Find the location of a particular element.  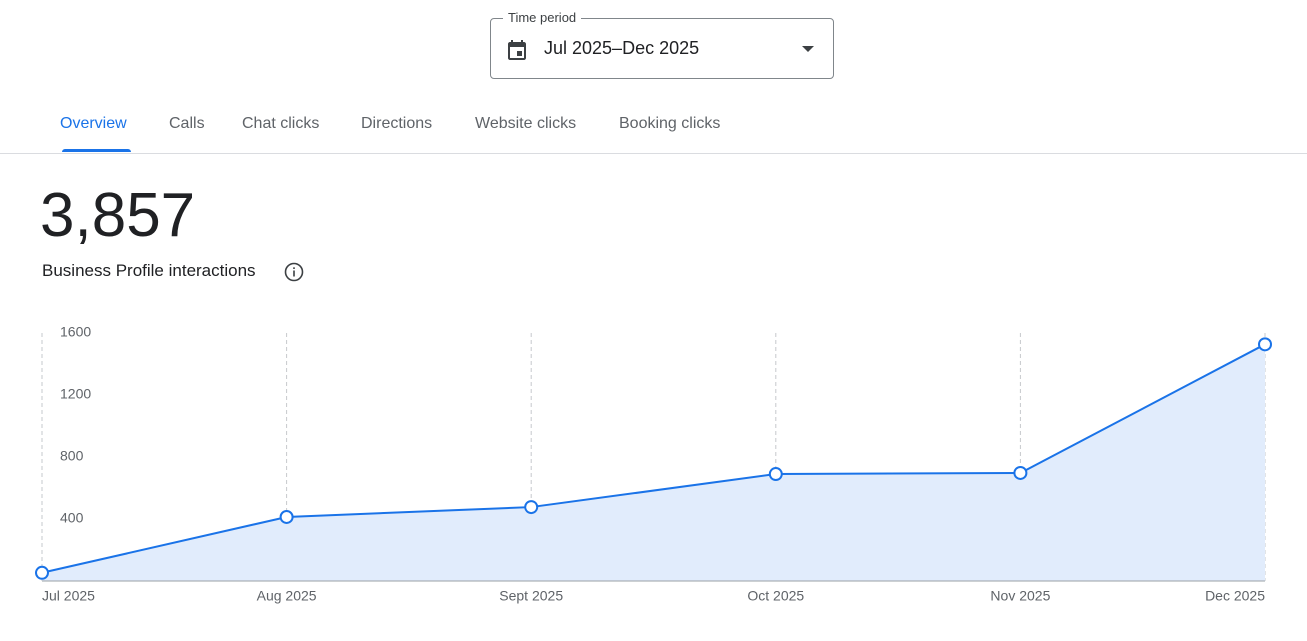

dropdown-value: Jul 2025–Dec 2025 is located at coordinates (622, 48).